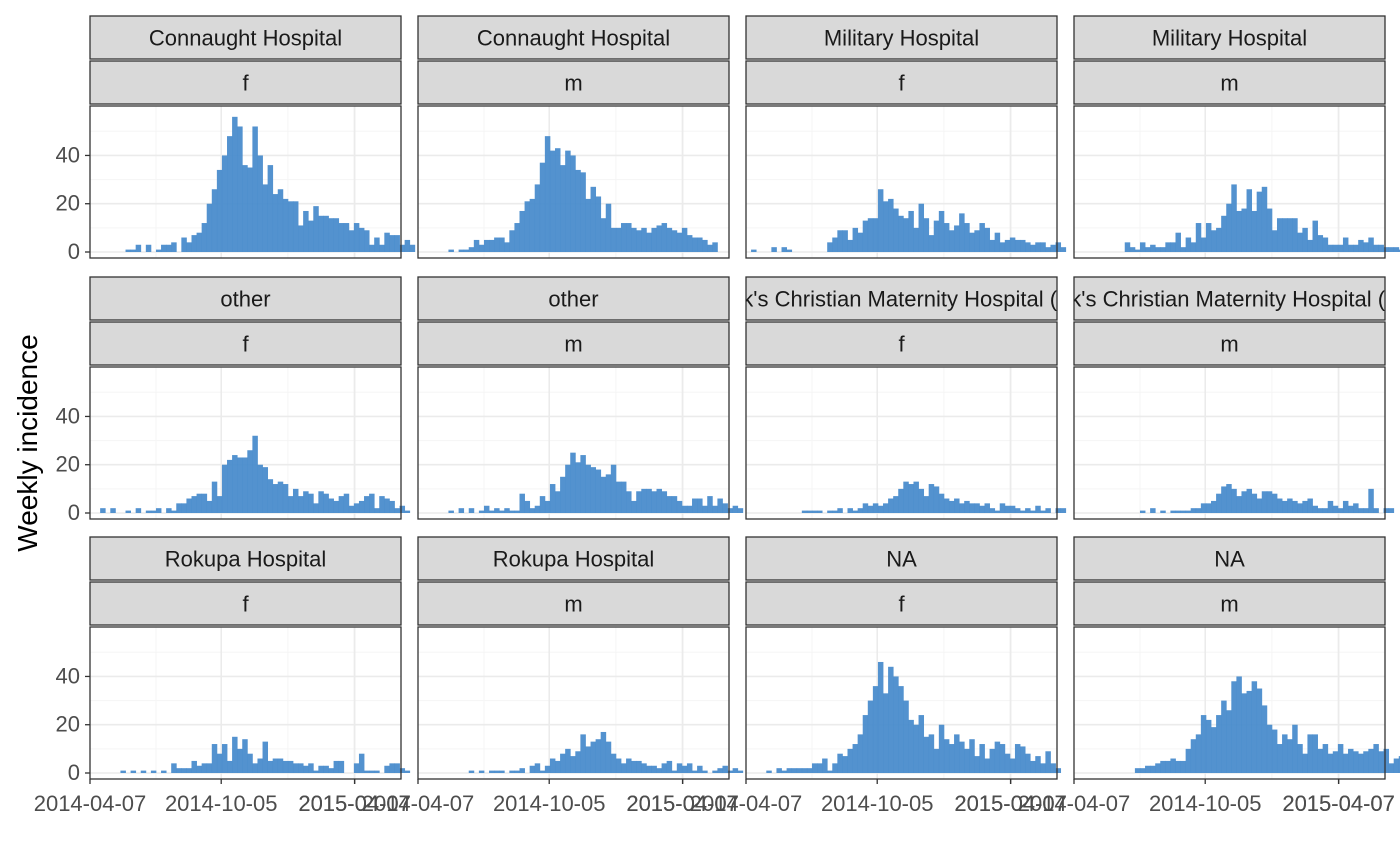  I want to click on facet-strip-hospital, so click(1229, 37).